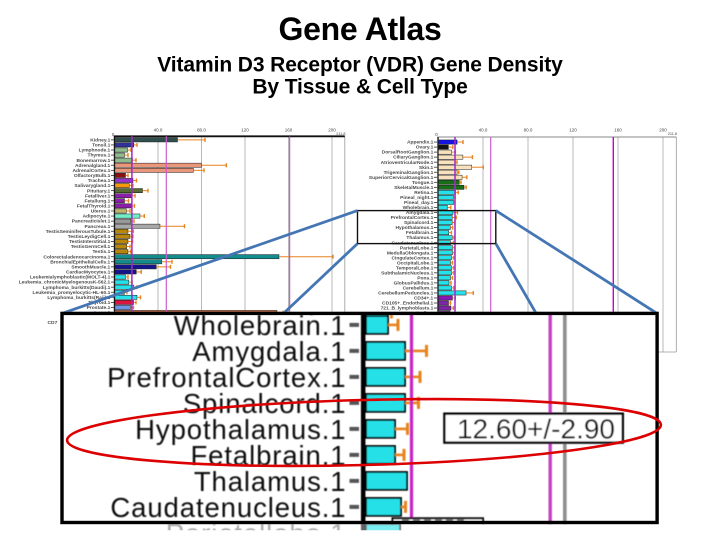 The height and width of the screenshot is (540, 720). I want to click on svg-text: By Tissue & Cell Type, so click(359, 87).